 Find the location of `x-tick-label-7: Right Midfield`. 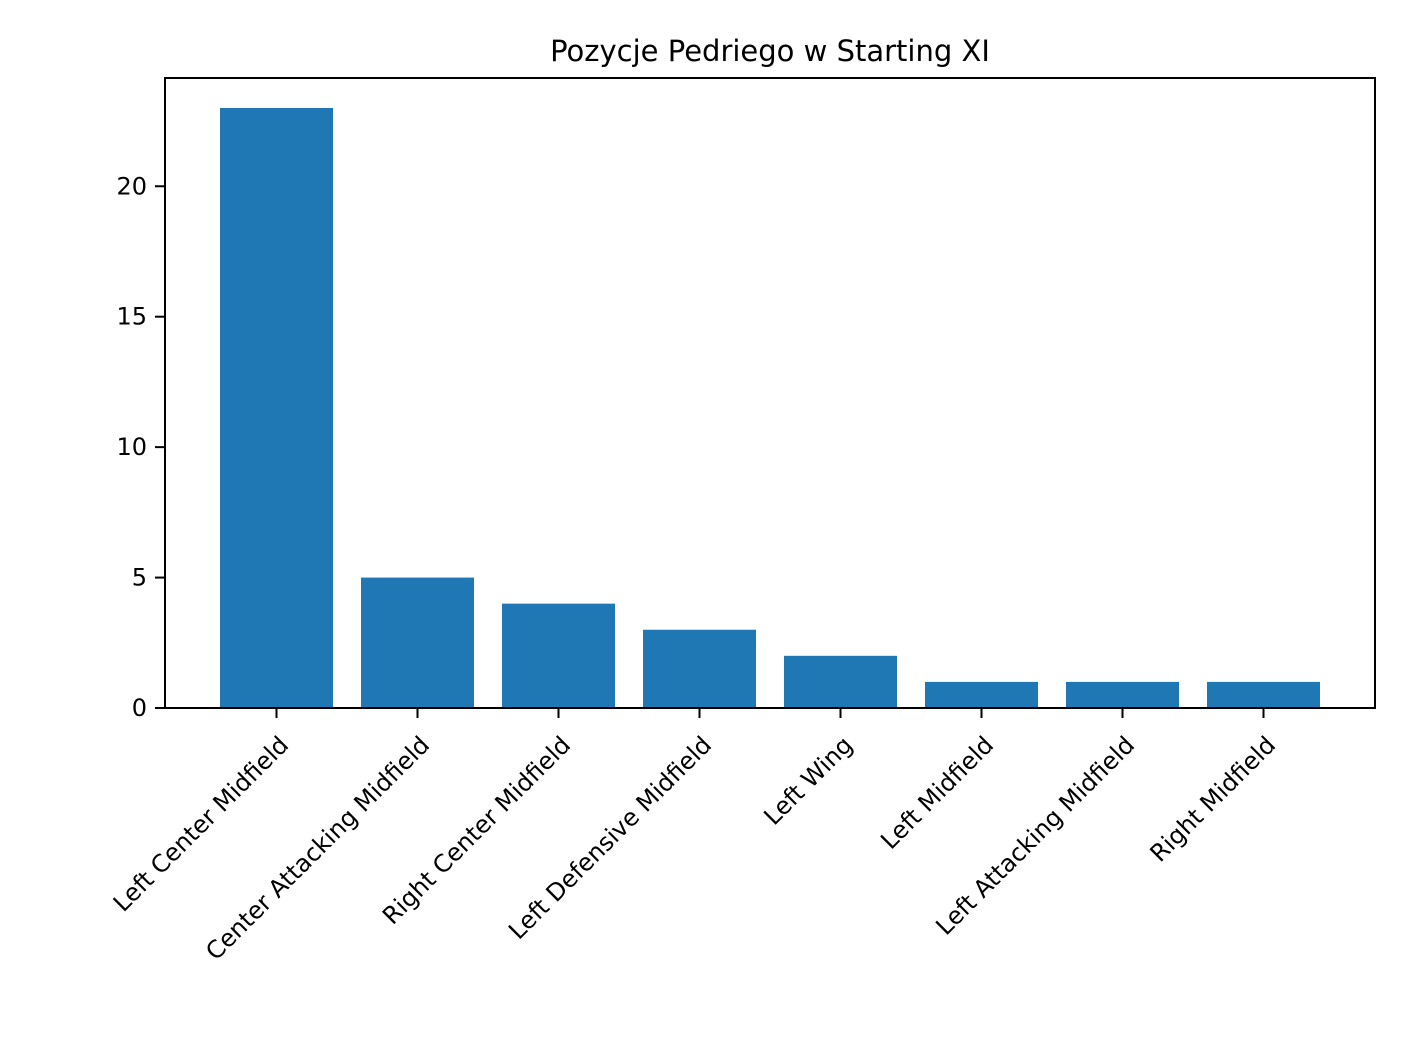

x-tick-label-7: Right Midfield is located at coordinates (1213, 799).